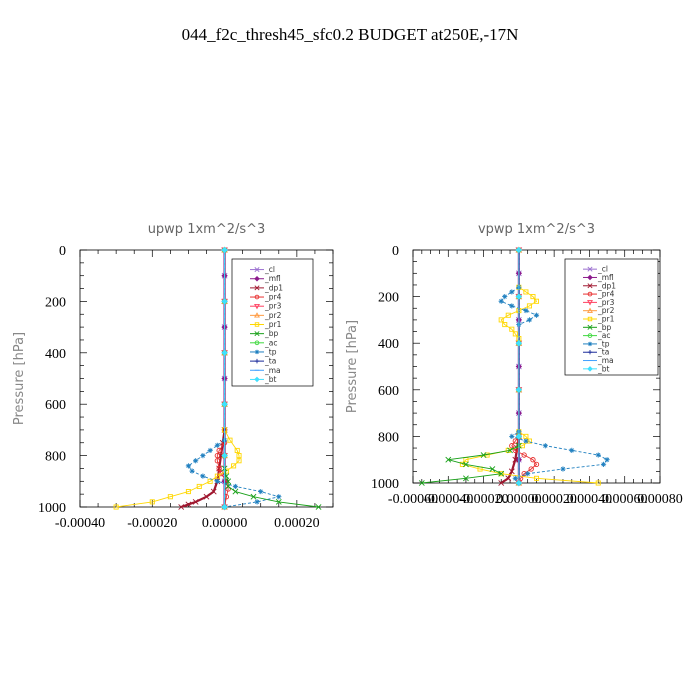 Image resolution: width=700 pixels, height=700 pixels. Describe the element at coordinates (203, 468) in the screenshot. I see `series-dp1` at that location.